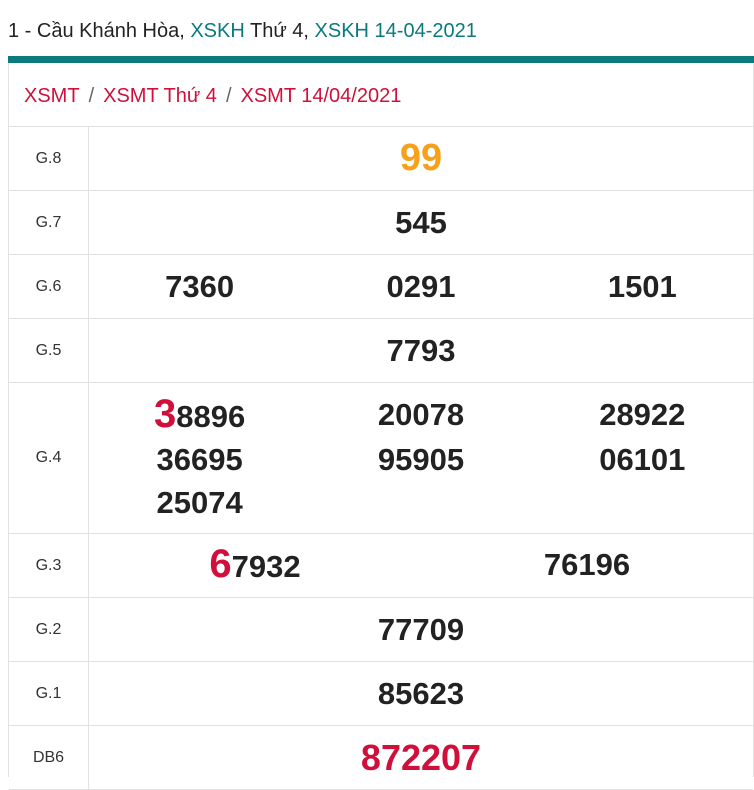  I want to click on prize-label: G.5, so click(49, 350).